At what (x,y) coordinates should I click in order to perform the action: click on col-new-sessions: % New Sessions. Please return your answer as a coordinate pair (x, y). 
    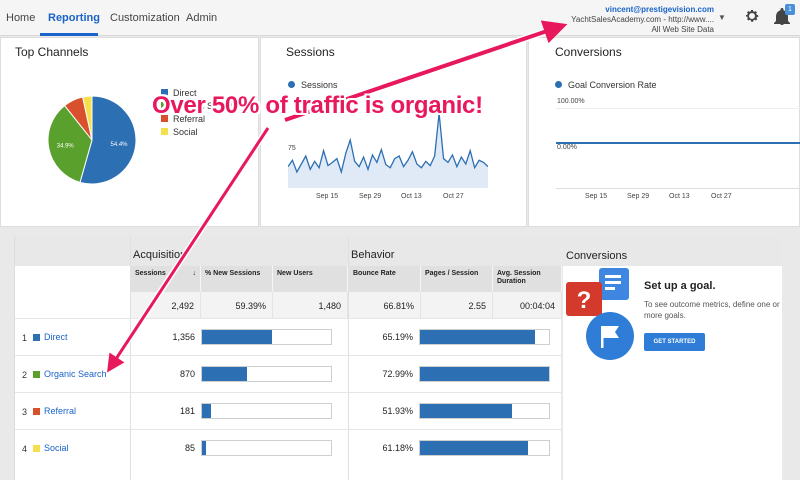
    Looking at the image, I should click on (237, 279).